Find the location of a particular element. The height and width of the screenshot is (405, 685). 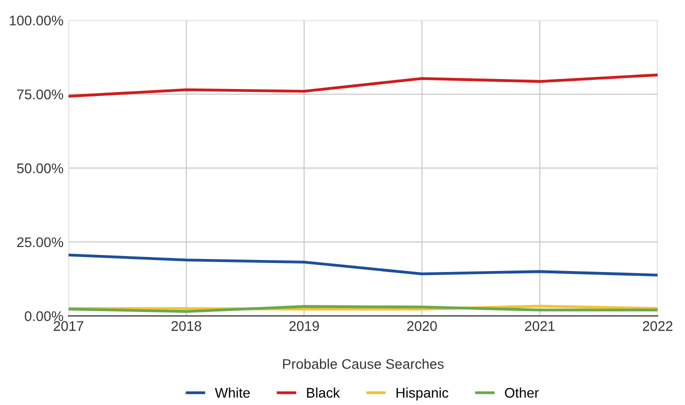

x-tick-label: 2022 is located at coordinates (657, 326).